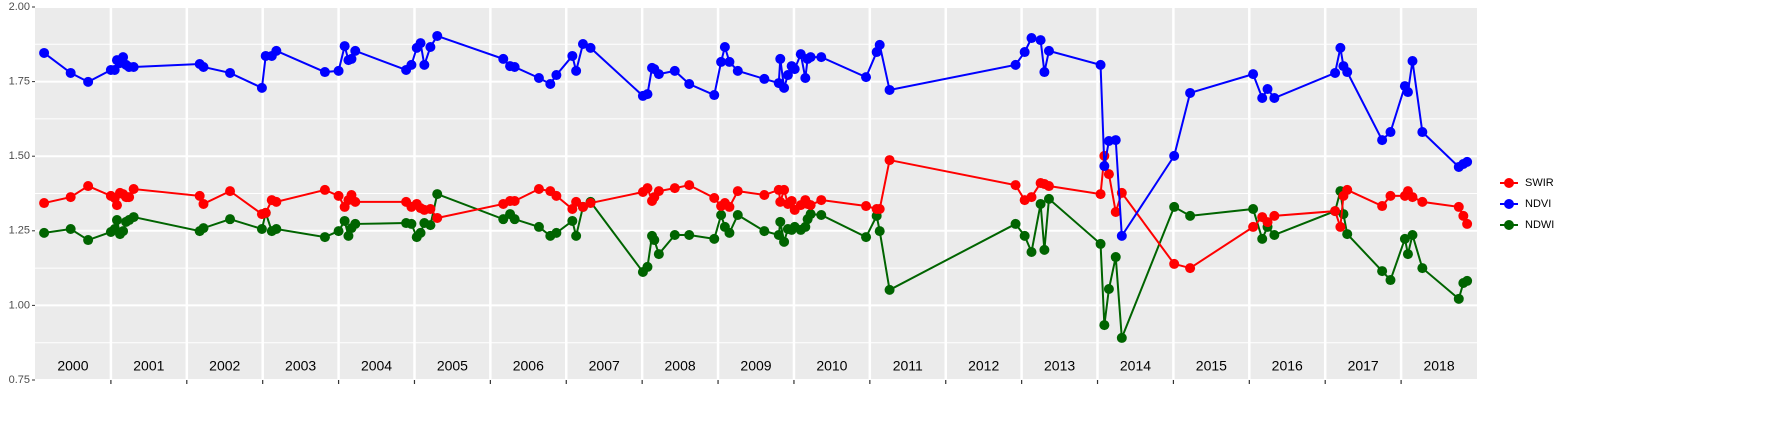 The width and height of the screenshot is (1773, 442). What do you see at coordinates (983, 366) in the screenshot?
I see `year-label: 2012` at bounding box center [983, 366].